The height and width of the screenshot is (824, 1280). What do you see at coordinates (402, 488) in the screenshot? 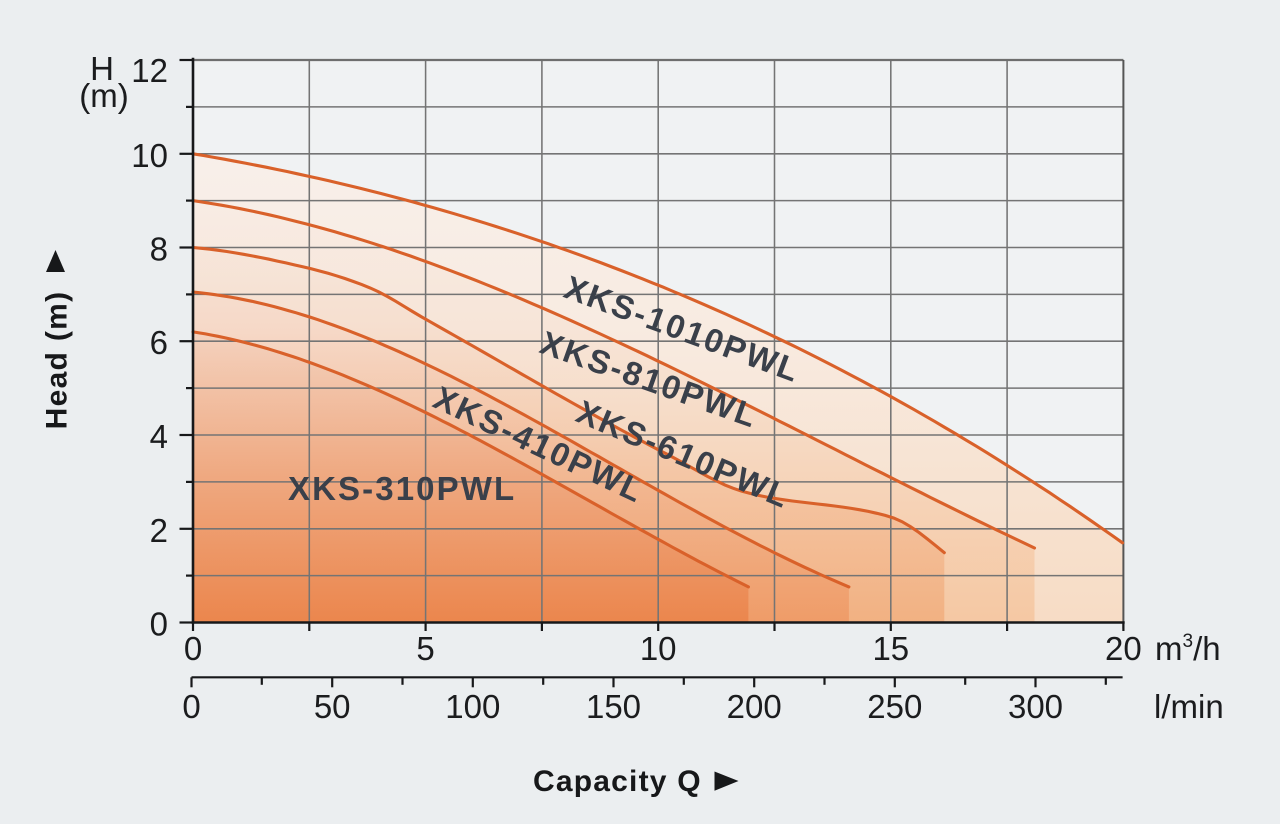
I see `svg-text: XKS-310PWL` at bounding box center [402, 488].